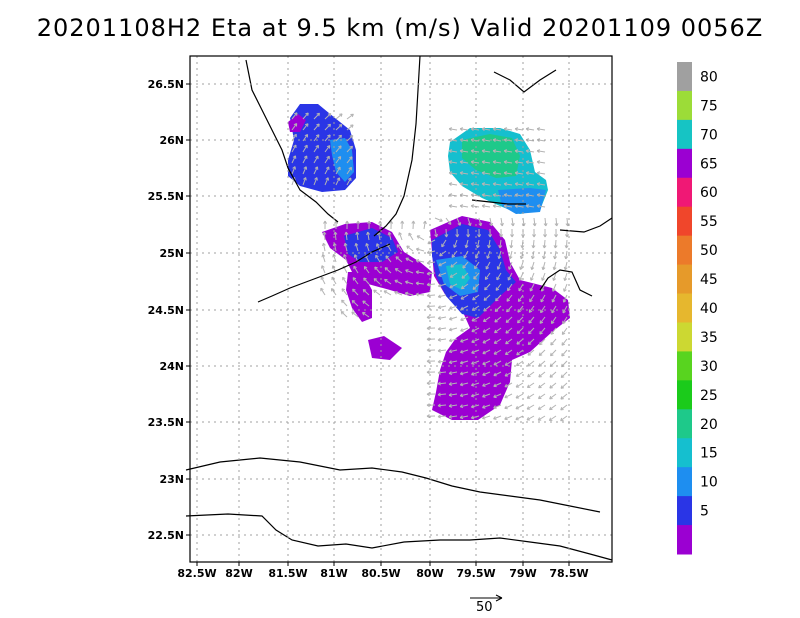  I want to click on lon-tick-label: 79W, so click(522, 573).